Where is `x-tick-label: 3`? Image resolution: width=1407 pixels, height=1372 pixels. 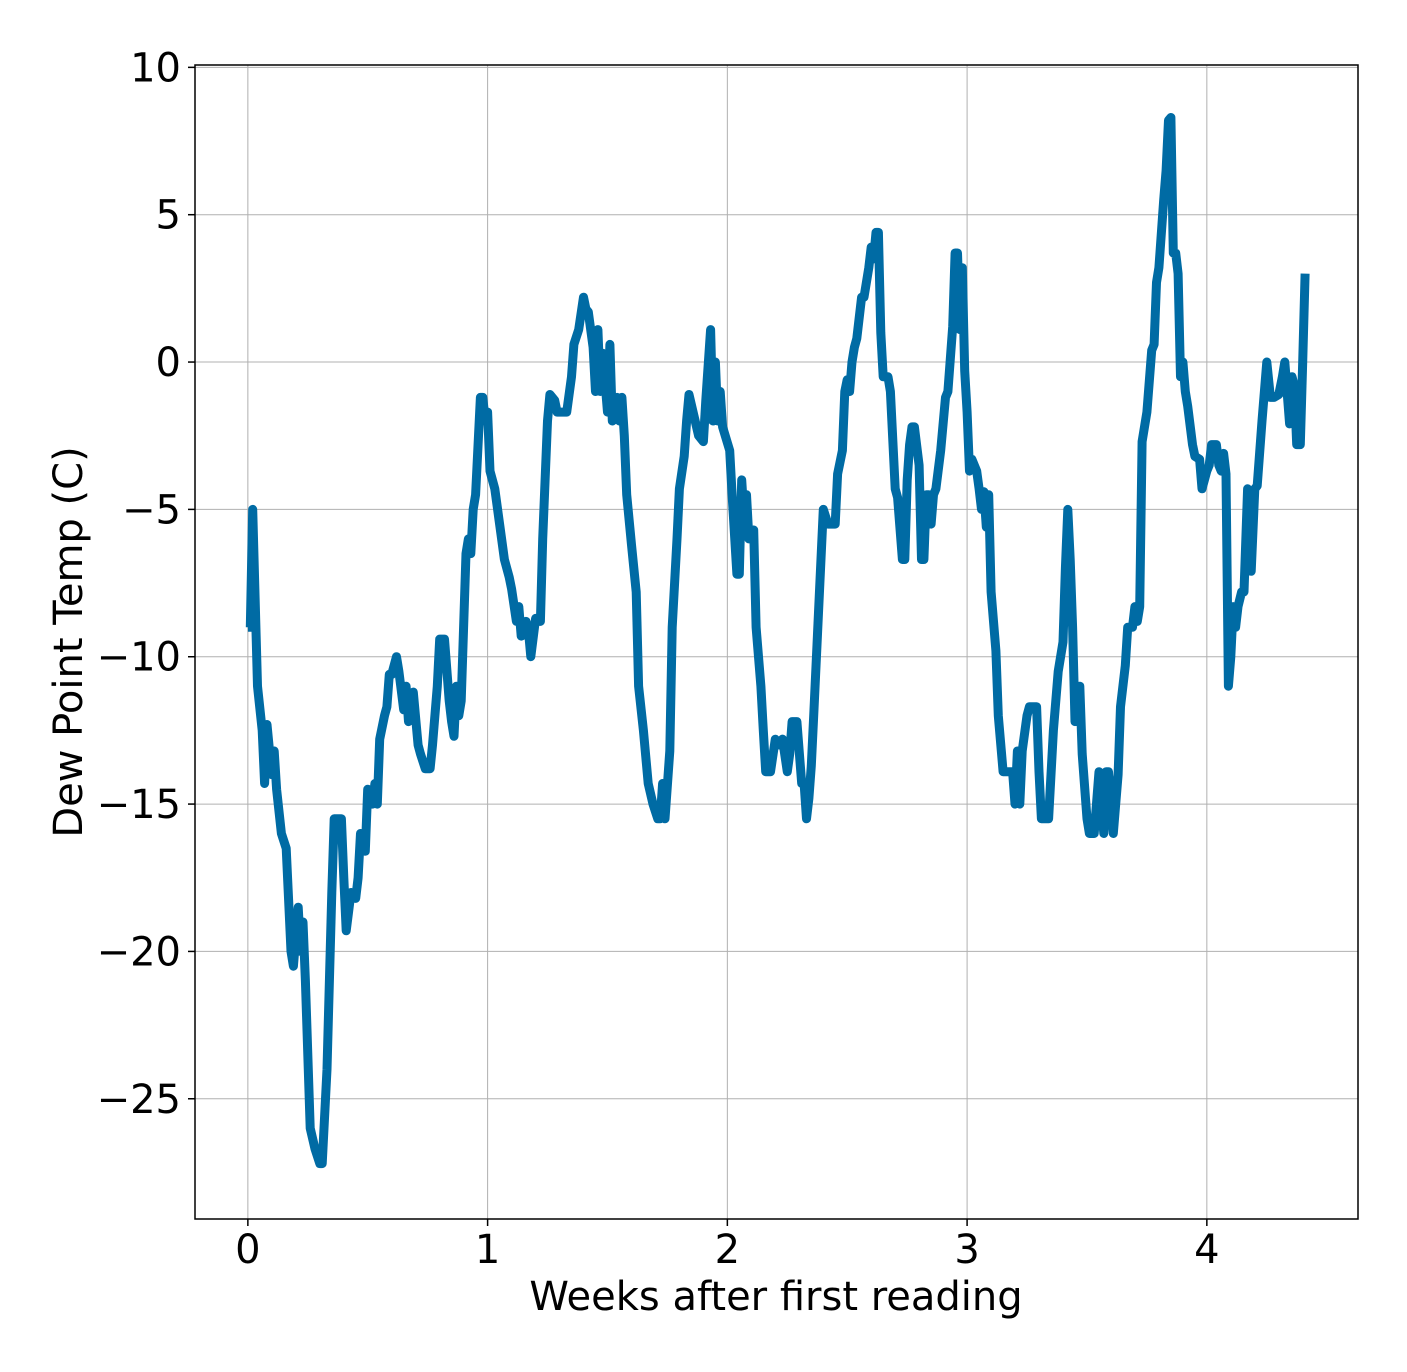
x-tick-label: 3 is located at coordinates (966, 1250).